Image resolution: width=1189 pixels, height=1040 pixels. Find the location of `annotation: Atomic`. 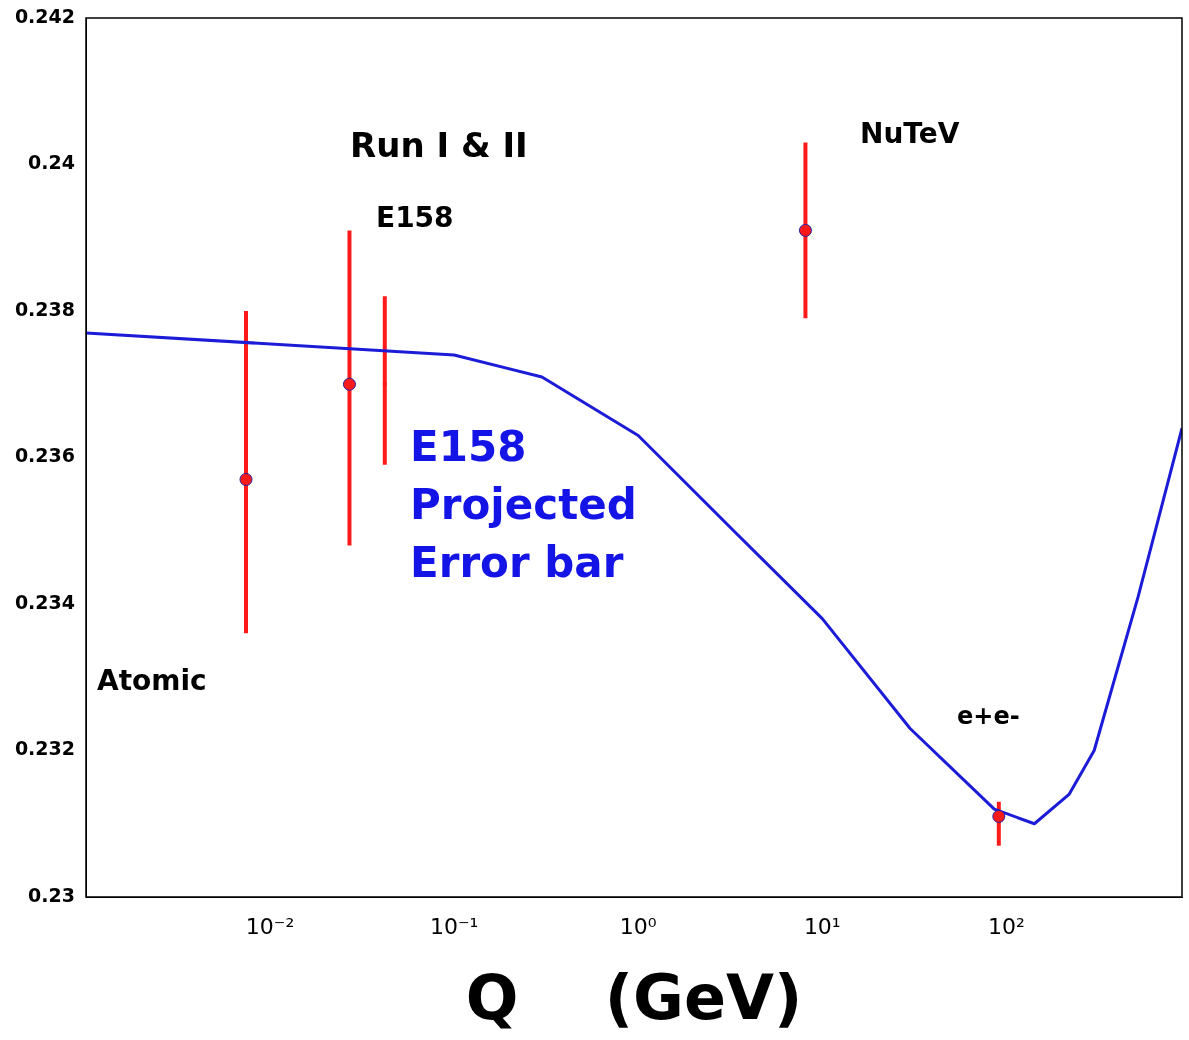

annotation: Atomic is located at coordinates (152, 681).